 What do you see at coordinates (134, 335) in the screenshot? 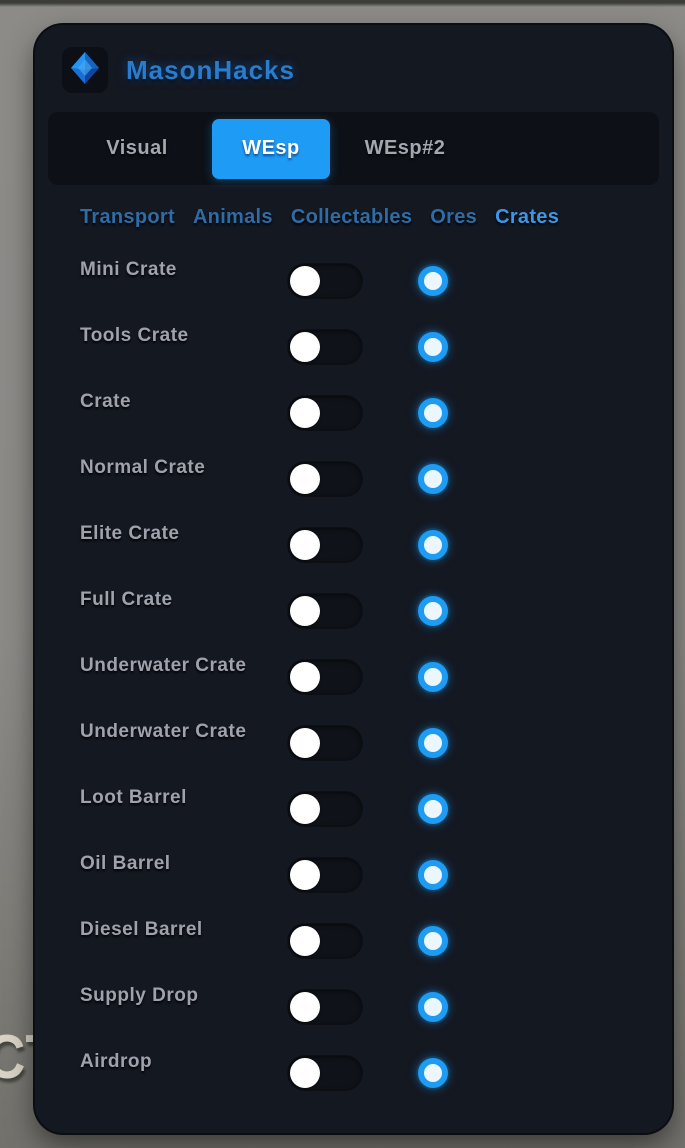
I see `item-label: Tools Crate` at bounding box center [134, 335].